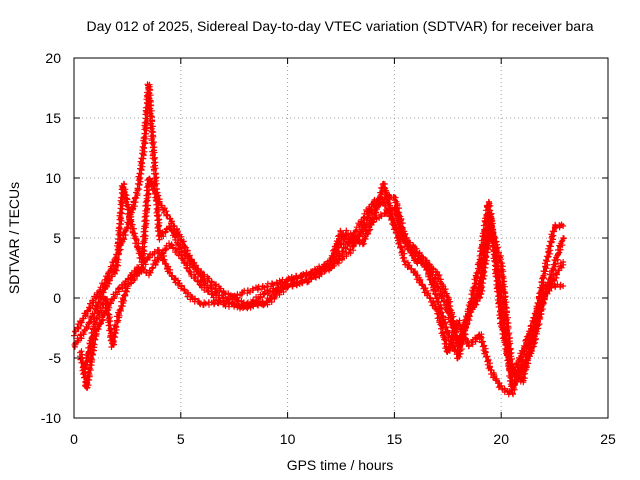 Image resolution: width=640 pixels, height=480 pixels. I want to click on y-axis-label: SDTVAR / TECUs, so click(14, 238).